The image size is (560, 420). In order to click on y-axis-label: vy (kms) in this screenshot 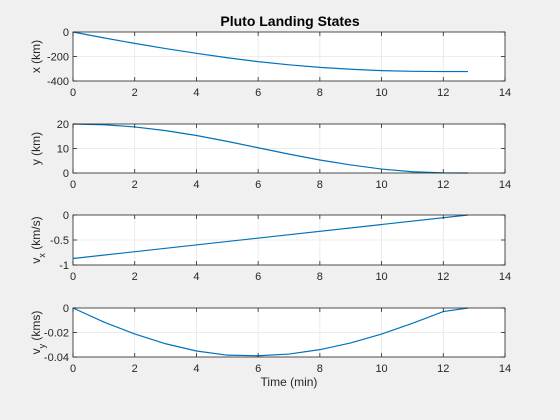, I will do `click(38, 333)`.